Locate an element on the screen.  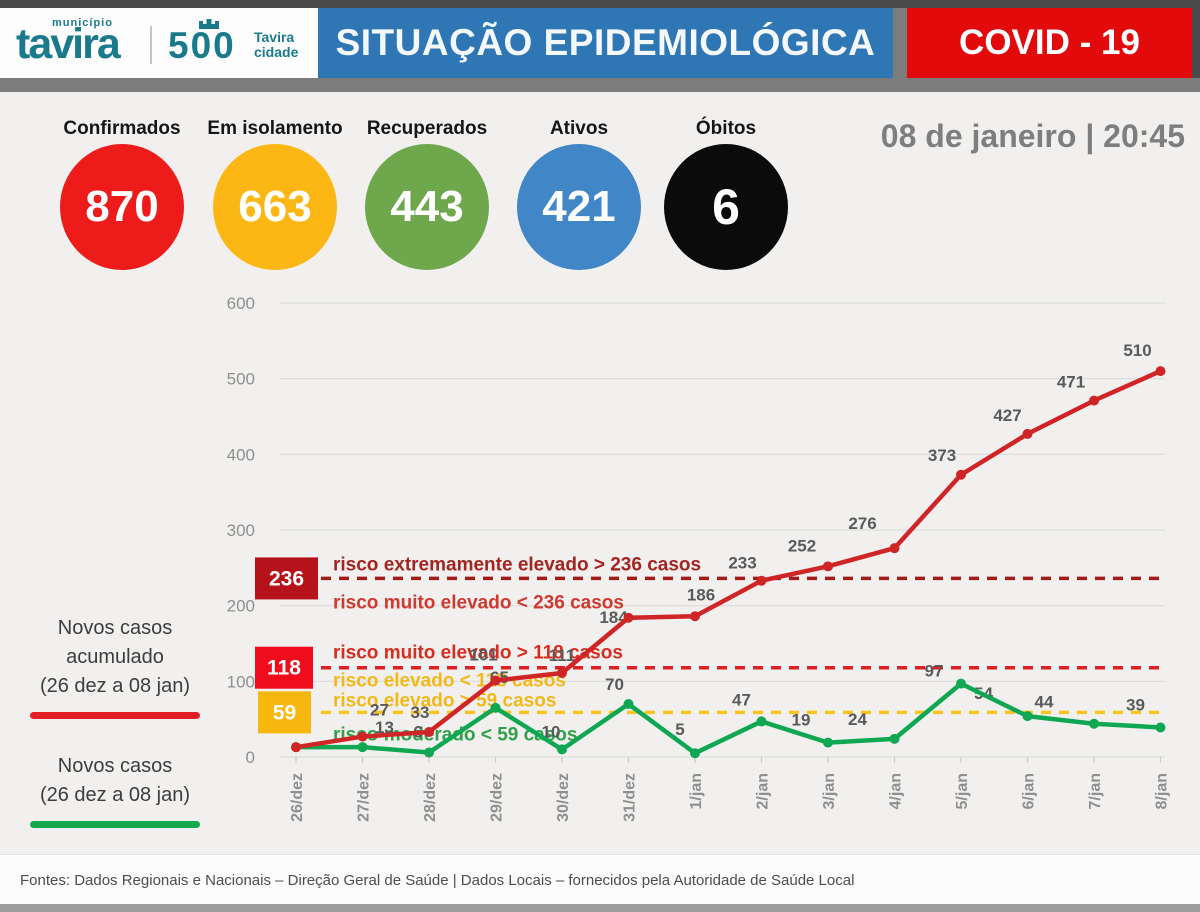
y-tick-600: 600 is located at coordinates (241, 303).